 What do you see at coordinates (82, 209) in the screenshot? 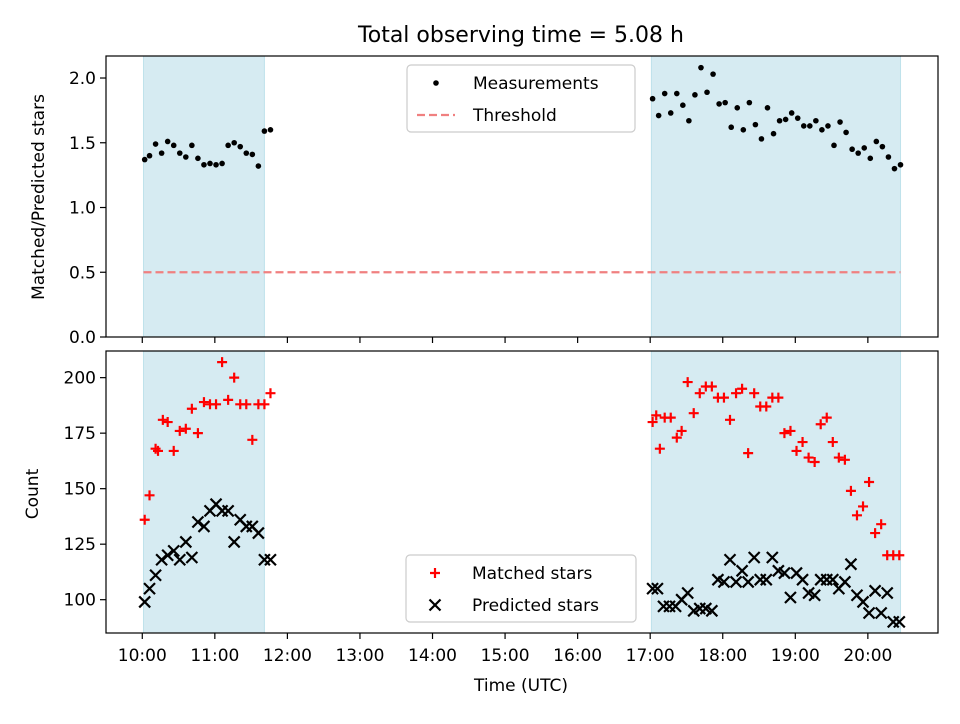
I see `y-tick-label-1-3: 1.0` at bounding box center [82, 209].